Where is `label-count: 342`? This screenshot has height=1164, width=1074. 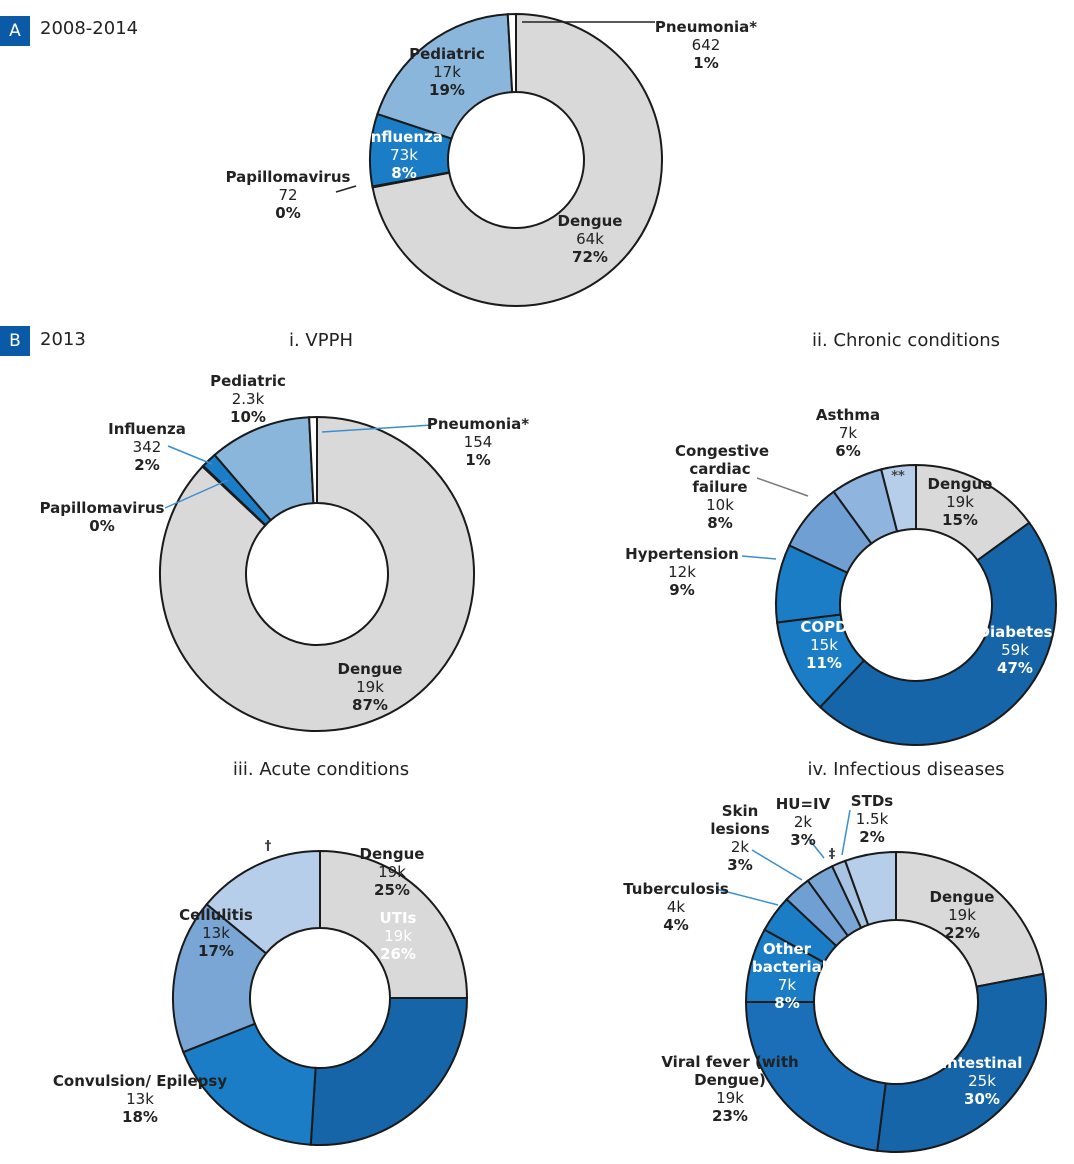 label-count: 342 is located at coordinates (147, 447).